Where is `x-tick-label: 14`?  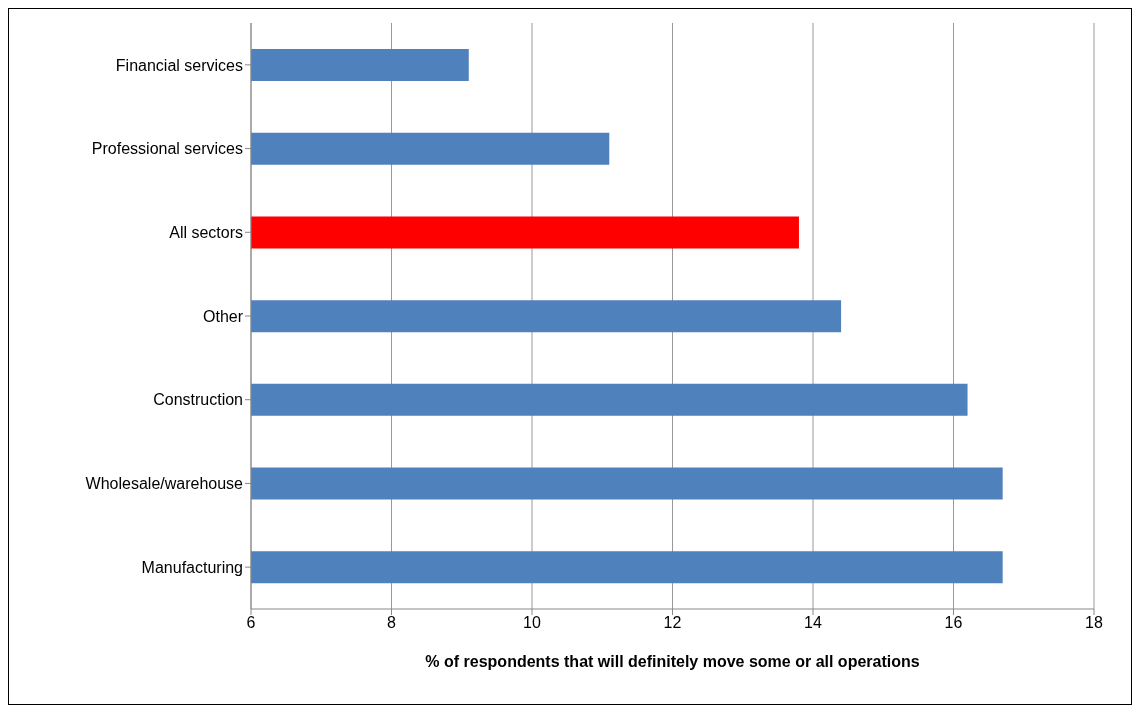 x-tick-label: 14 is located at coordinates (813, 623).